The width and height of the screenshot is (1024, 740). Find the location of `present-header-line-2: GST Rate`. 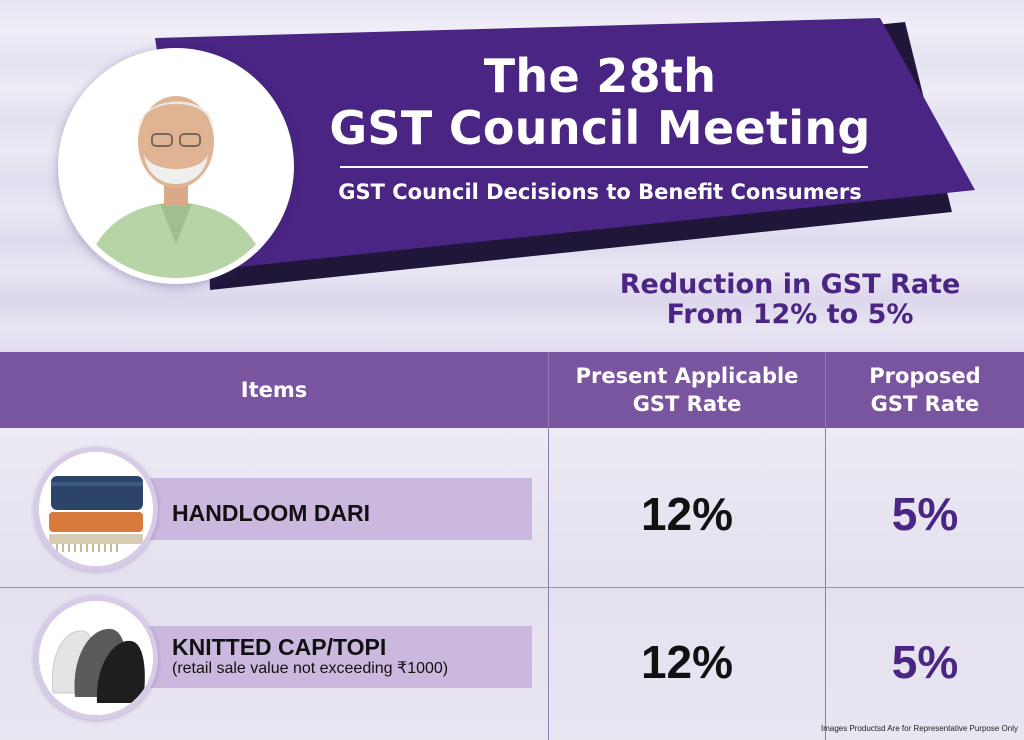

present-header-line-2: GST Rate is located at coordinates (687, 404).